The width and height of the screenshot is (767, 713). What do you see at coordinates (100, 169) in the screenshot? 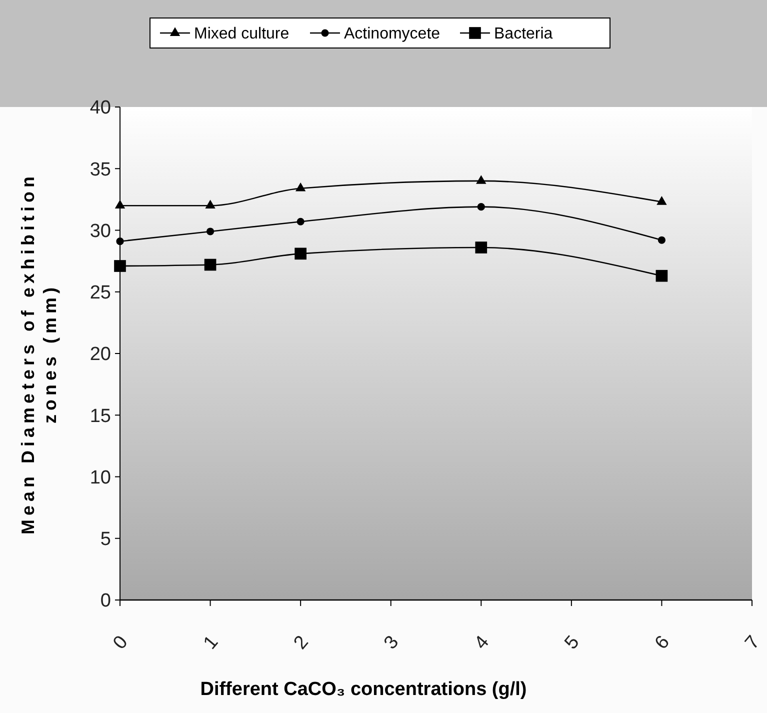
I see `y-tick-label: 35` at bounding box center [100, 169].